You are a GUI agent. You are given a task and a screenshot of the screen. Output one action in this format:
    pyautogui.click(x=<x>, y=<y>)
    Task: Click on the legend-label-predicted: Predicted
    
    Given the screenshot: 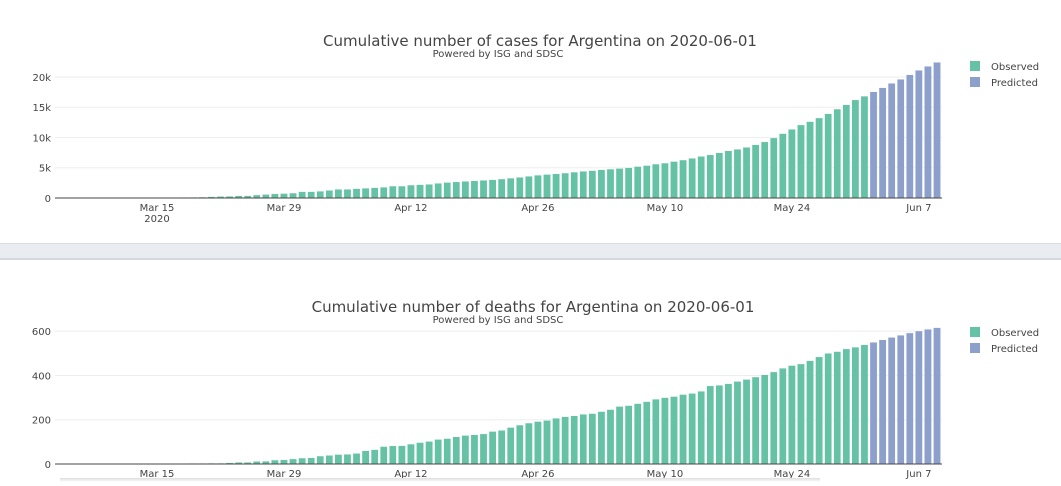 What is the action you would take?
    pyautogui.click(x=1014, y=83)
    